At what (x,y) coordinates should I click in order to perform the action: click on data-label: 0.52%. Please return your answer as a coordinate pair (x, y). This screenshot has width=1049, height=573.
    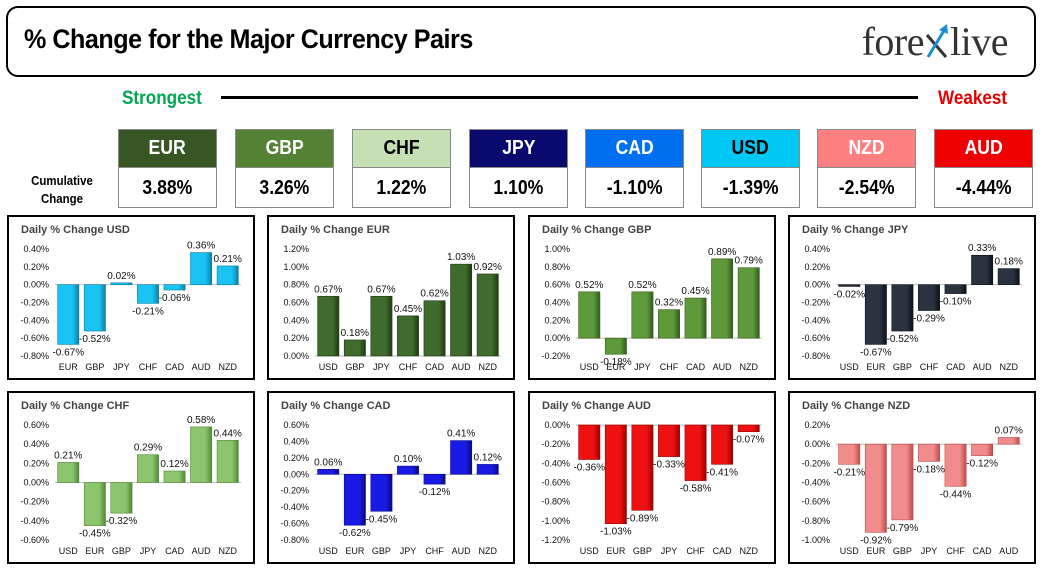
    Looking at the image, I should click on (642, 285).